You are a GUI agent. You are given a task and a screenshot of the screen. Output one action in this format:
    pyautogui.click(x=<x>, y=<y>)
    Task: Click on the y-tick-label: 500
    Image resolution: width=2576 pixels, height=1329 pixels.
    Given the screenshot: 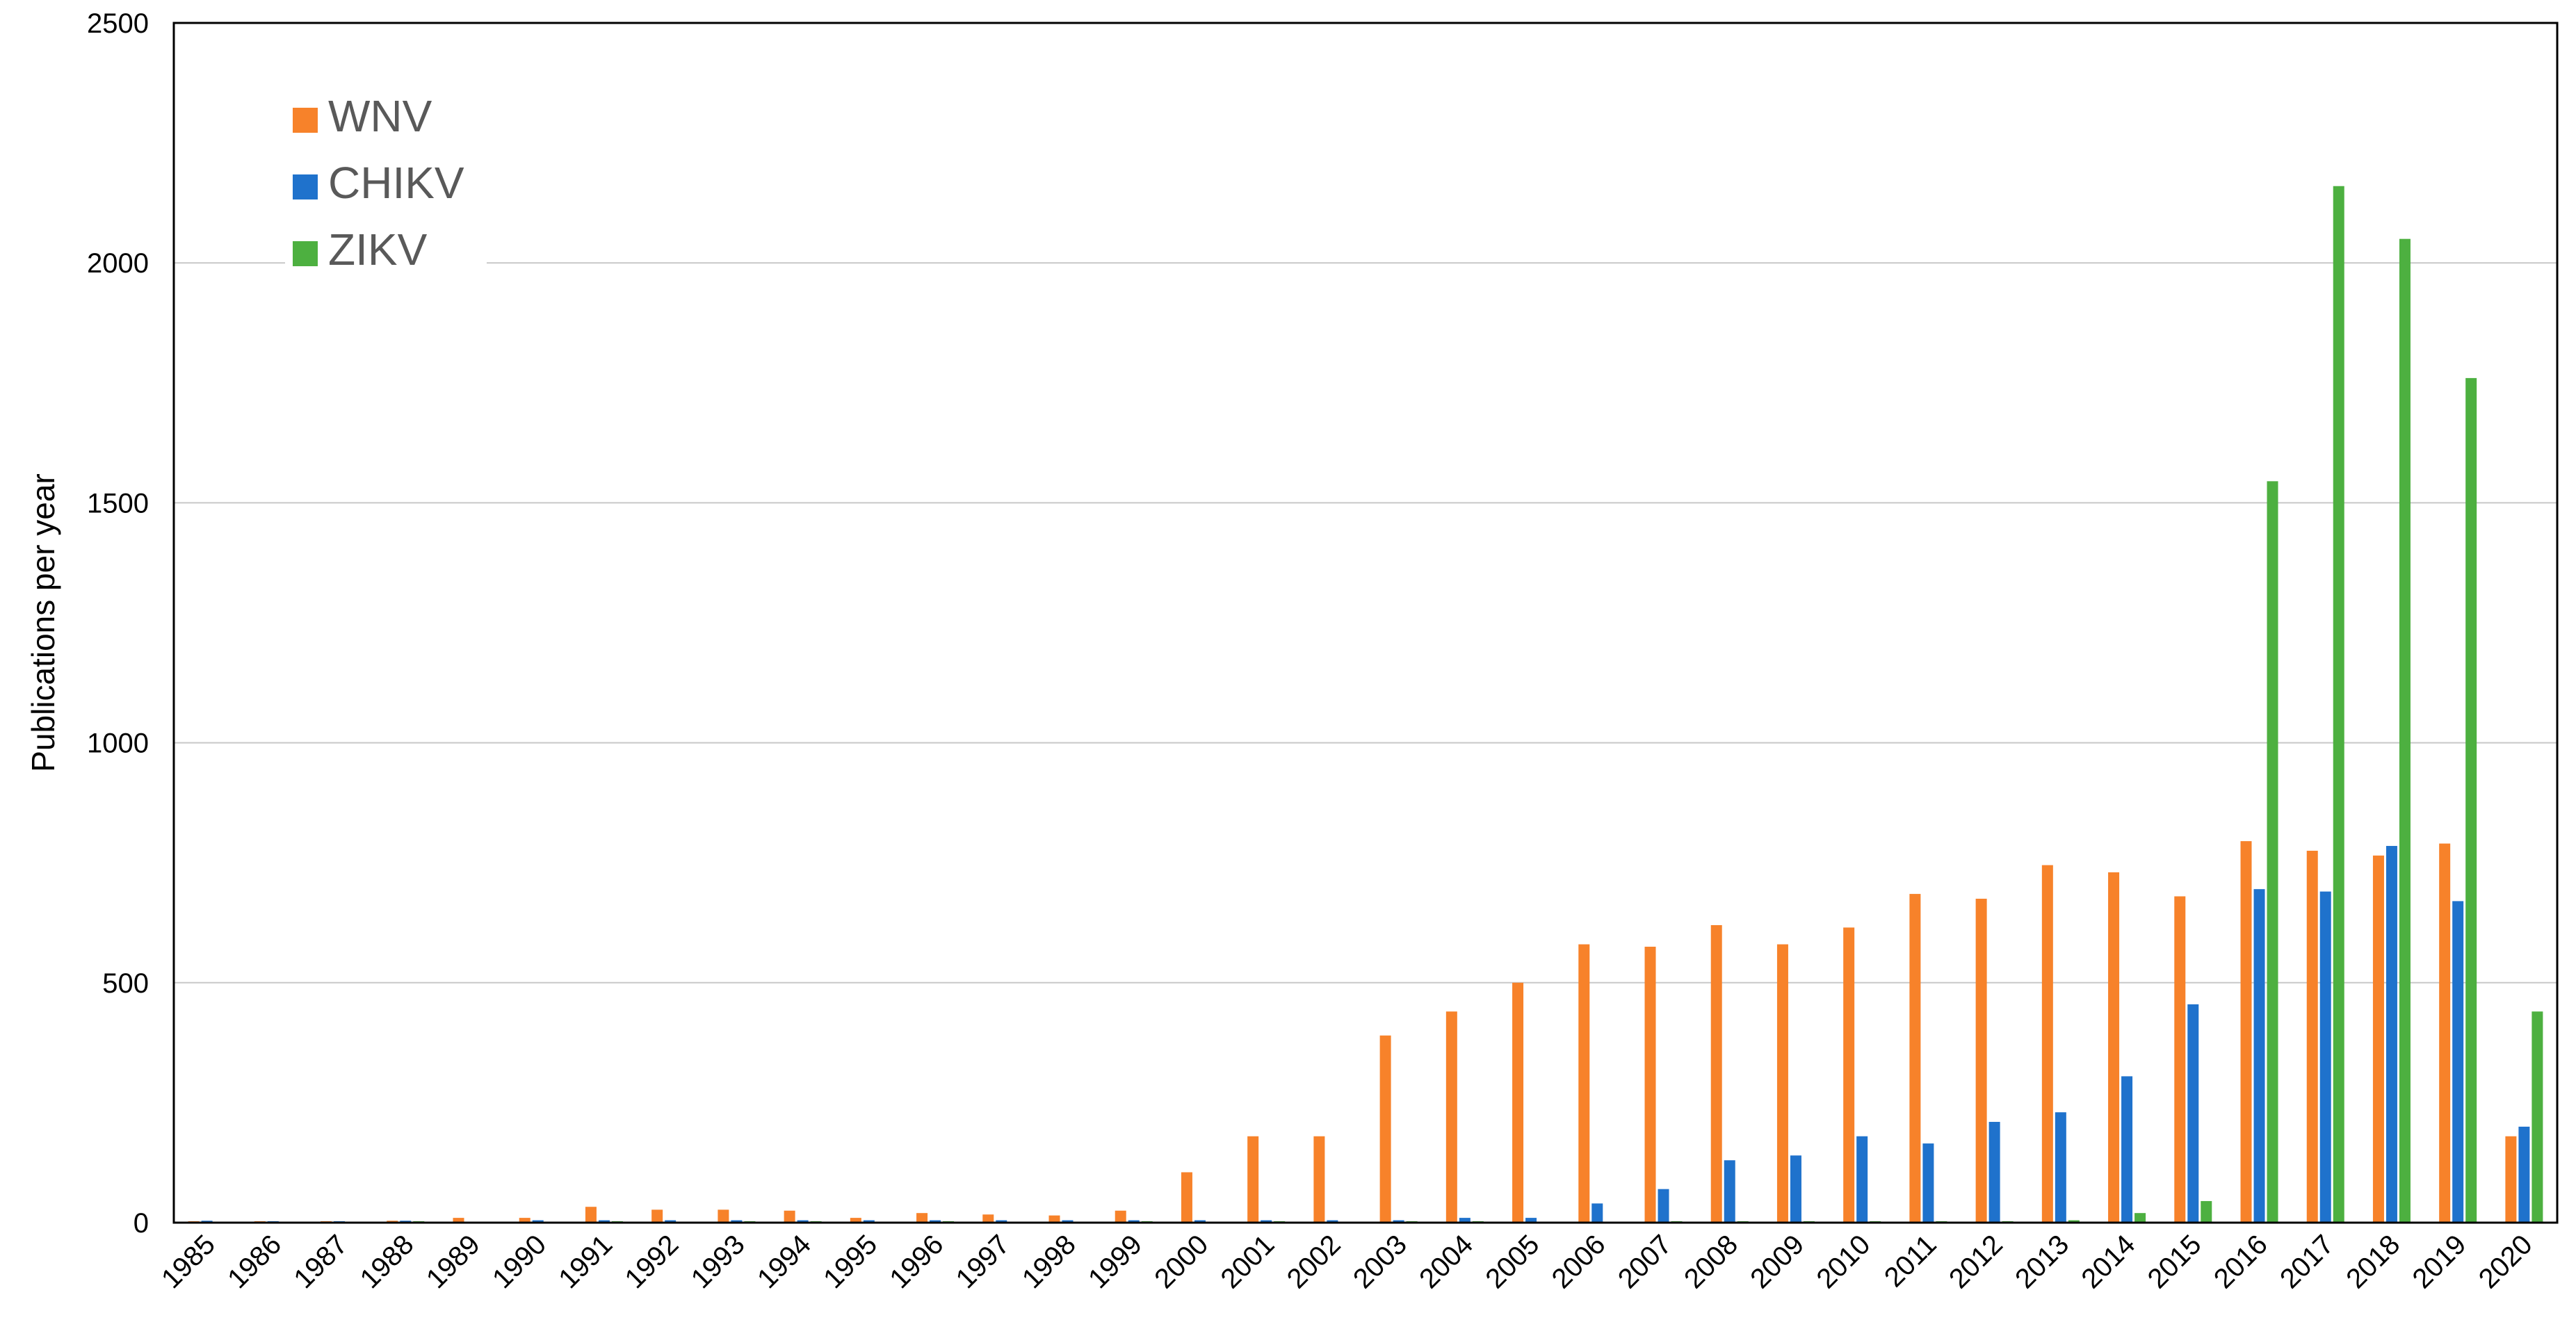 What is the action you would take?
    pyautogui.click(x=125, y=983)
    